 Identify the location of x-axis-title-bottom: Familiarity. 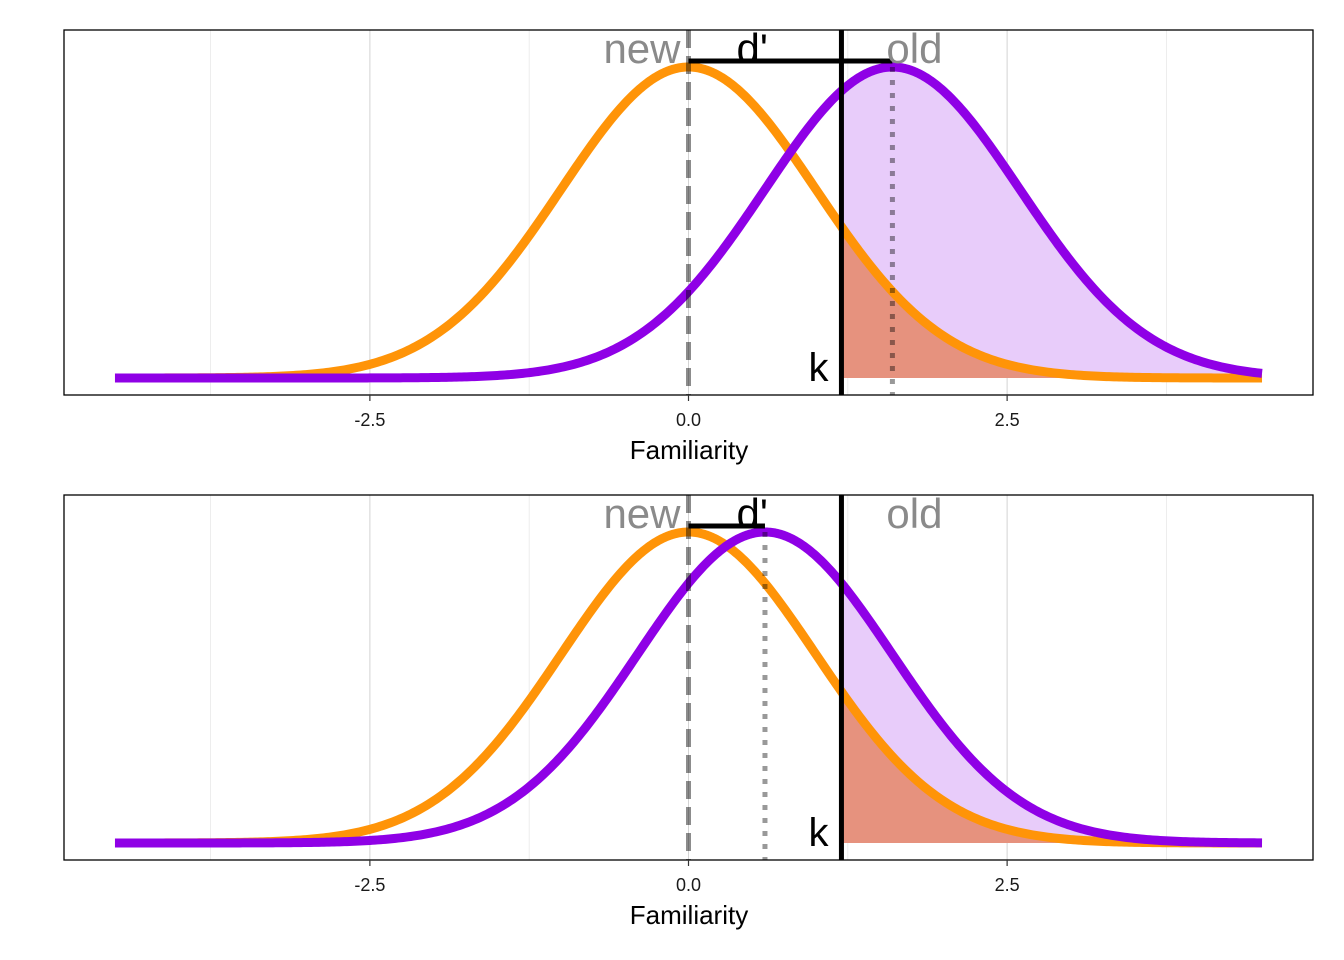
(689, 915).